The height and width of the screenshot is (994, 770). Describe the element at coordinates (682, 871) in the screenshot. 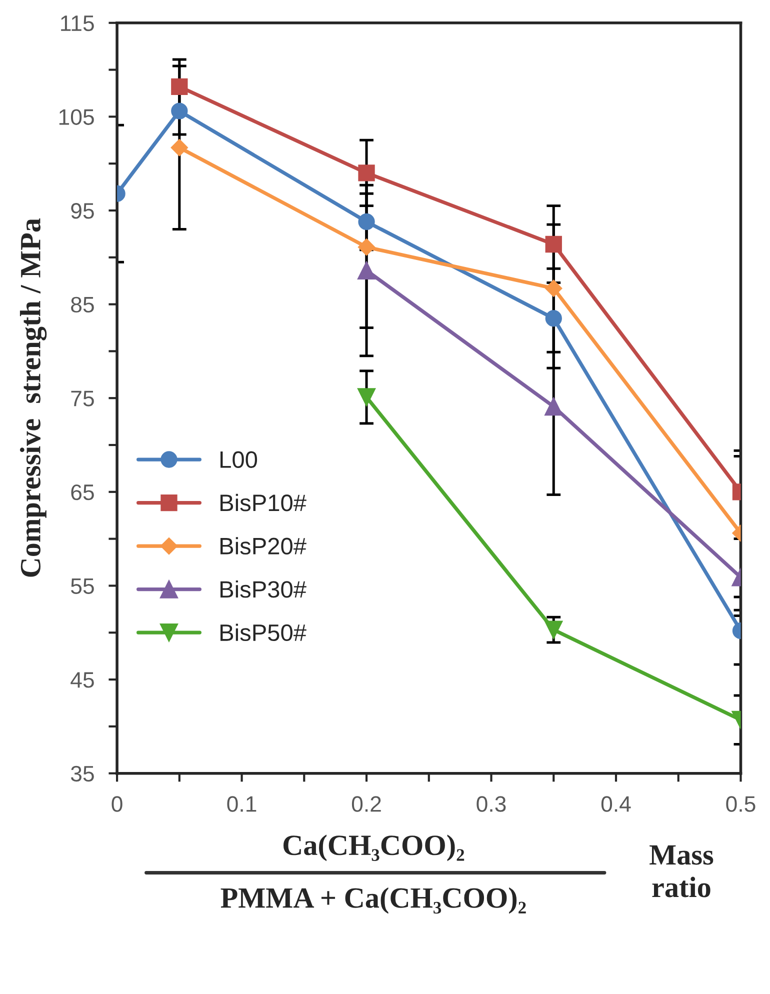

I see `text: Mass ratio` at that location.